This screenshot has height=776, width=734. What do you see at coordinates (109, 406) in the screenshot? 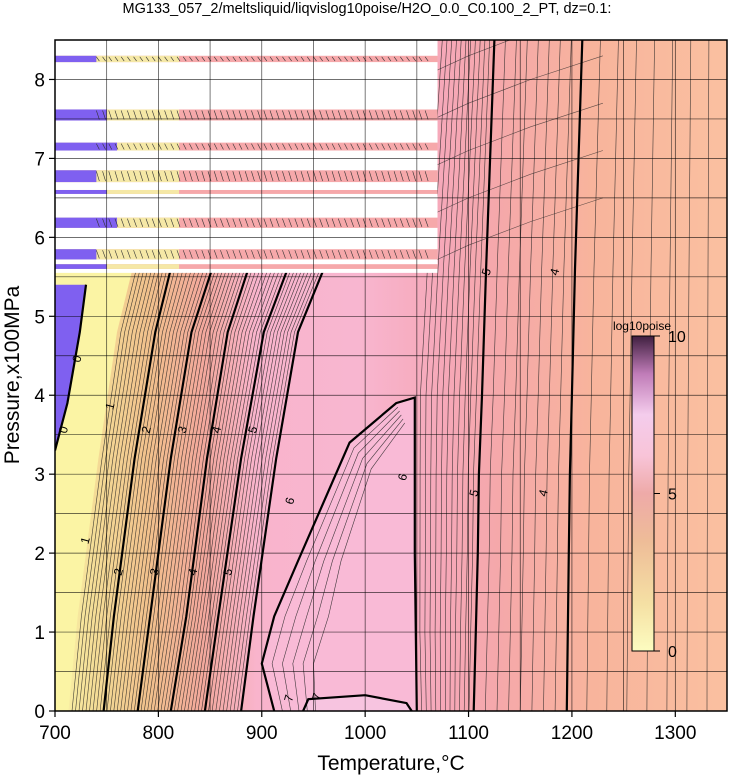
I see `contour-label: 1` at bounding box center [109, 406].